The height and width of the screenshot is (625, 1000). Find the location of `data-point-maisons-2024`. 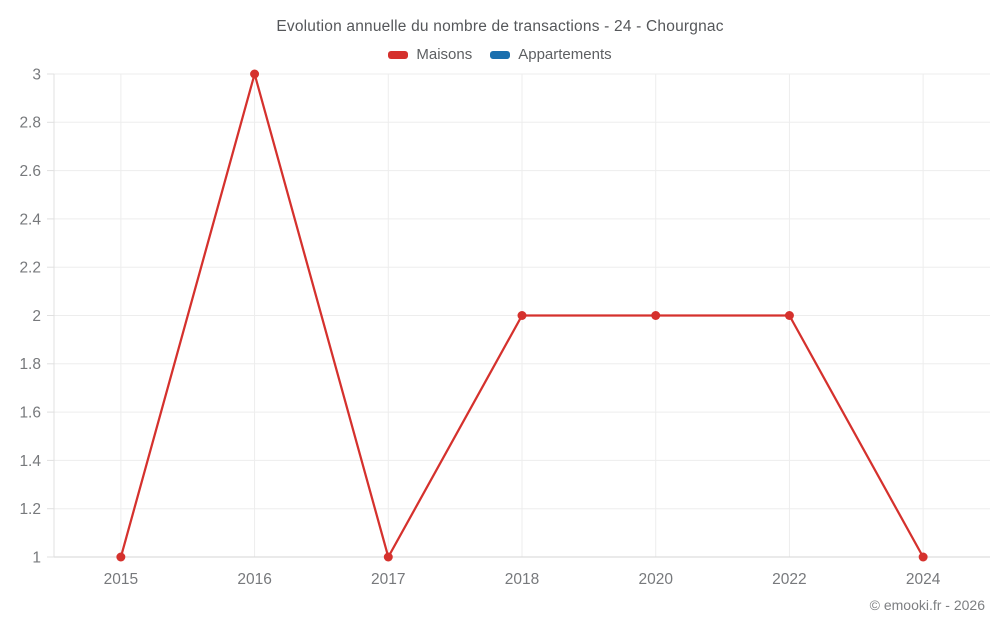

data-point-maisons-2024 is located at coordinates (923, 557).